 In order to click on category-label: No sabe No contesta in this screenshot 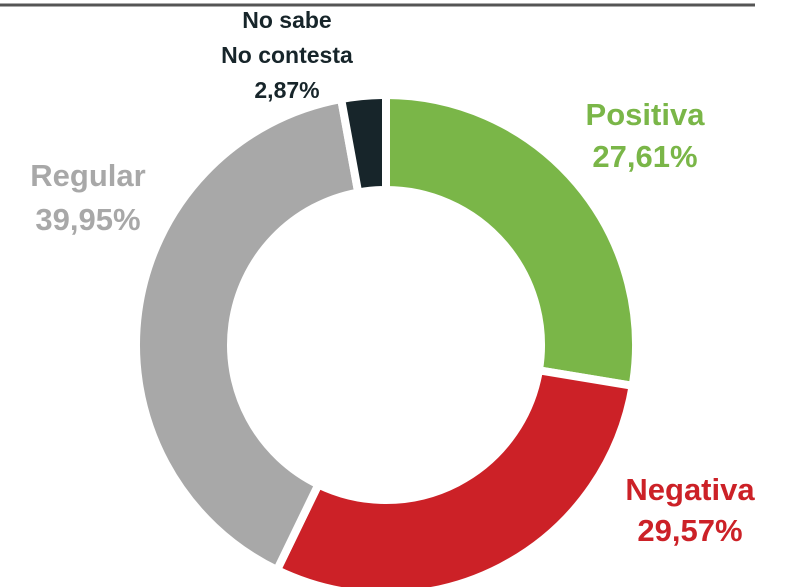, I will do `click(287, 37)`.